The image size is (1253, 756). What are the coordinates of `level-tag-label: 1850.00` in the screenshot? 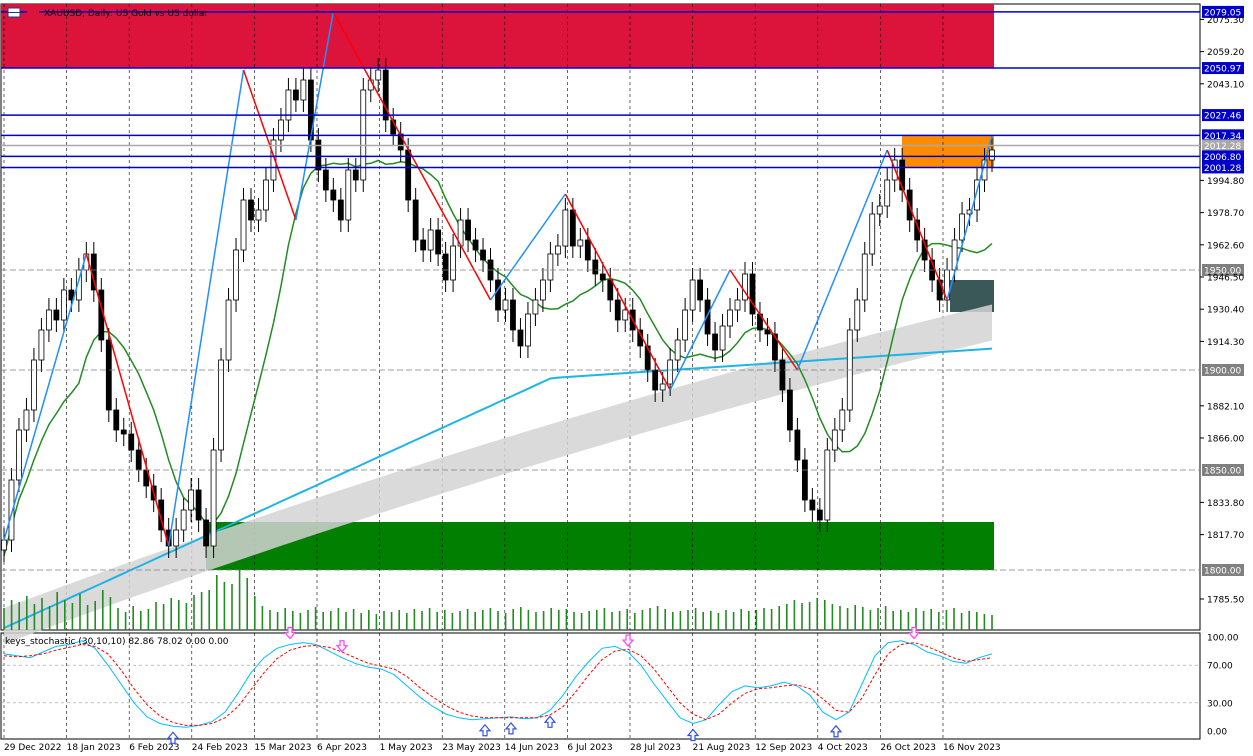 It's located at (1222, 472).